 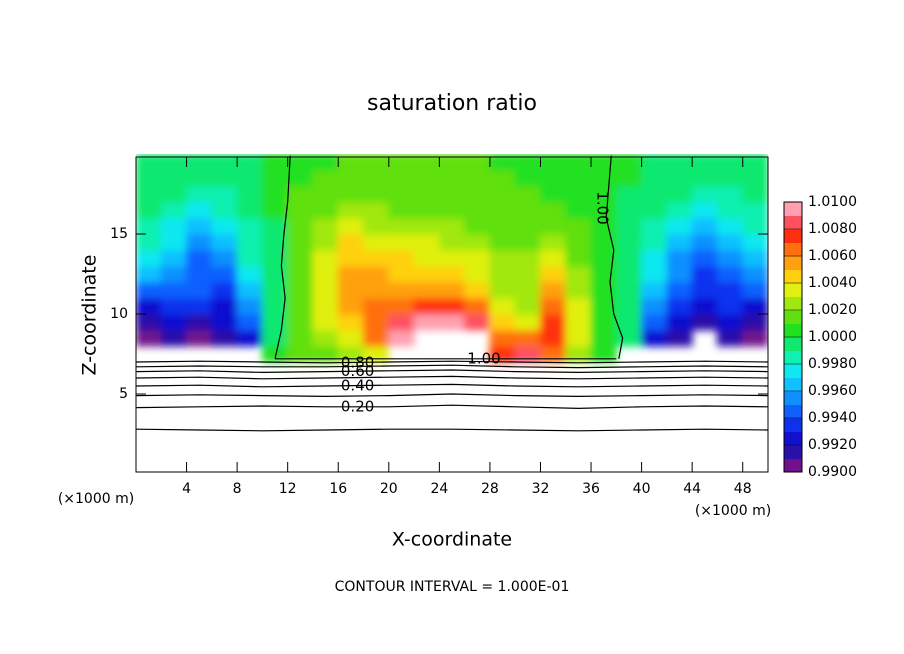 What do you see at coordinates (642, 489) in the screenshot?
I see `x-tick-label: 40` at bounding box center [642, 489].